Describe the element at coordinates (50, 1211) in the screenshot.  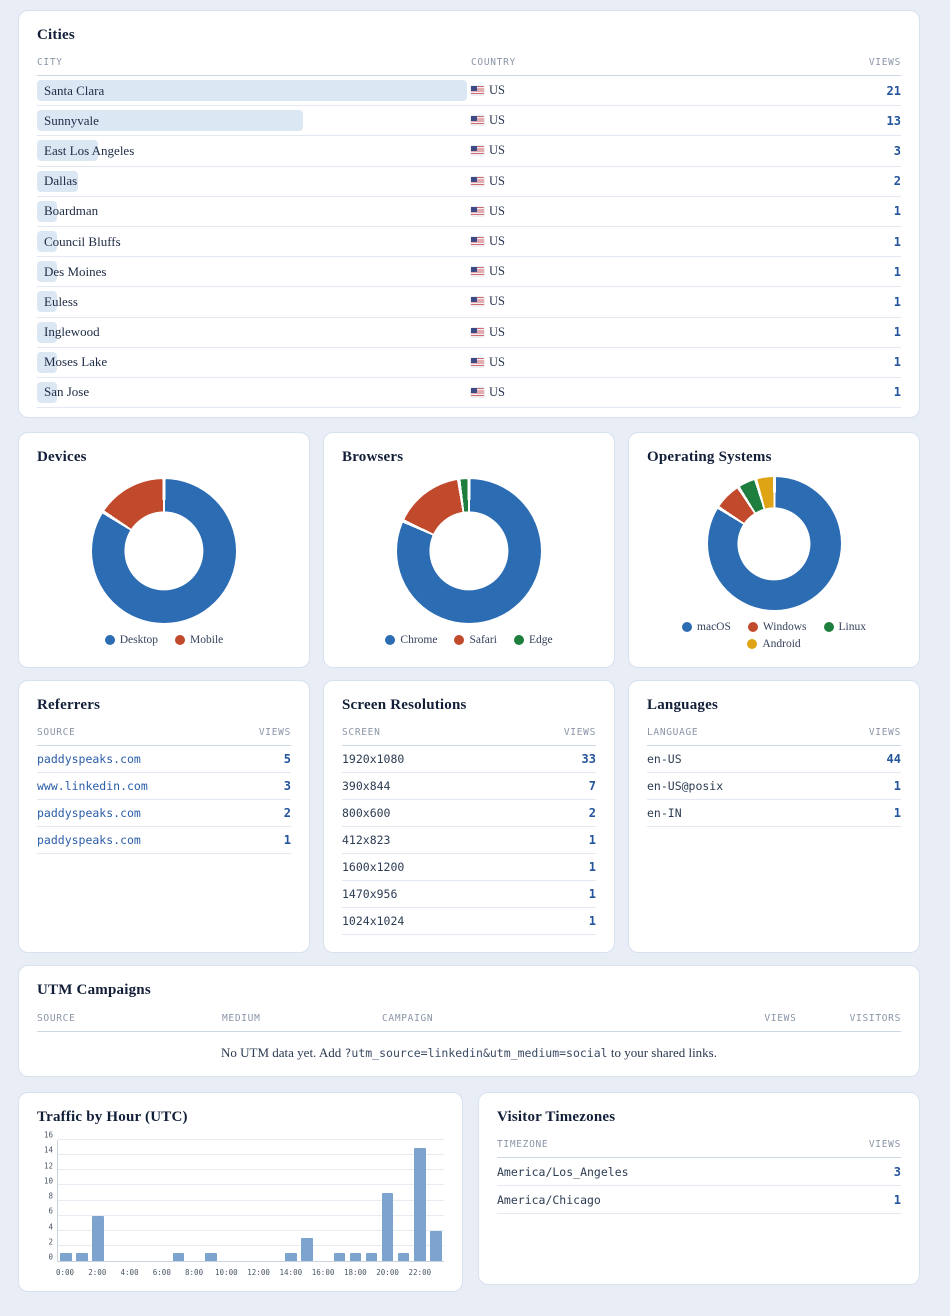
I see `y-axis-tick: 6` at that location.